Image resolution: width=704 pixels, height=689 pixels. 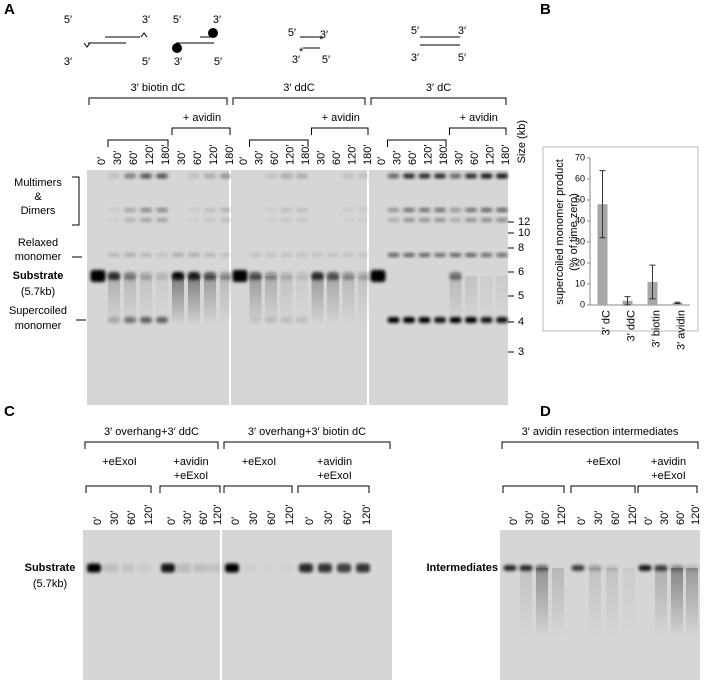 I want to click on band-label: Multimers, so click(x=38, y=183).